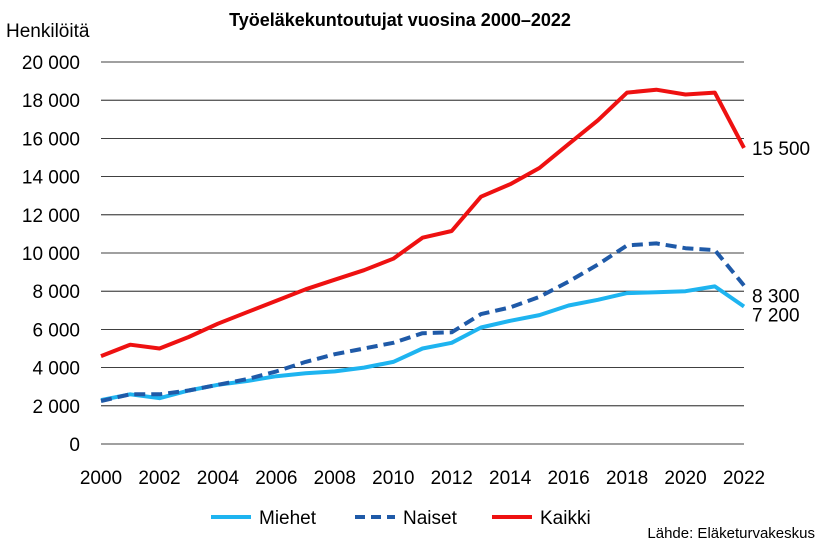 The image size is (829, 556). I want to click on x-tick-label: 2022, so click(744, 478).